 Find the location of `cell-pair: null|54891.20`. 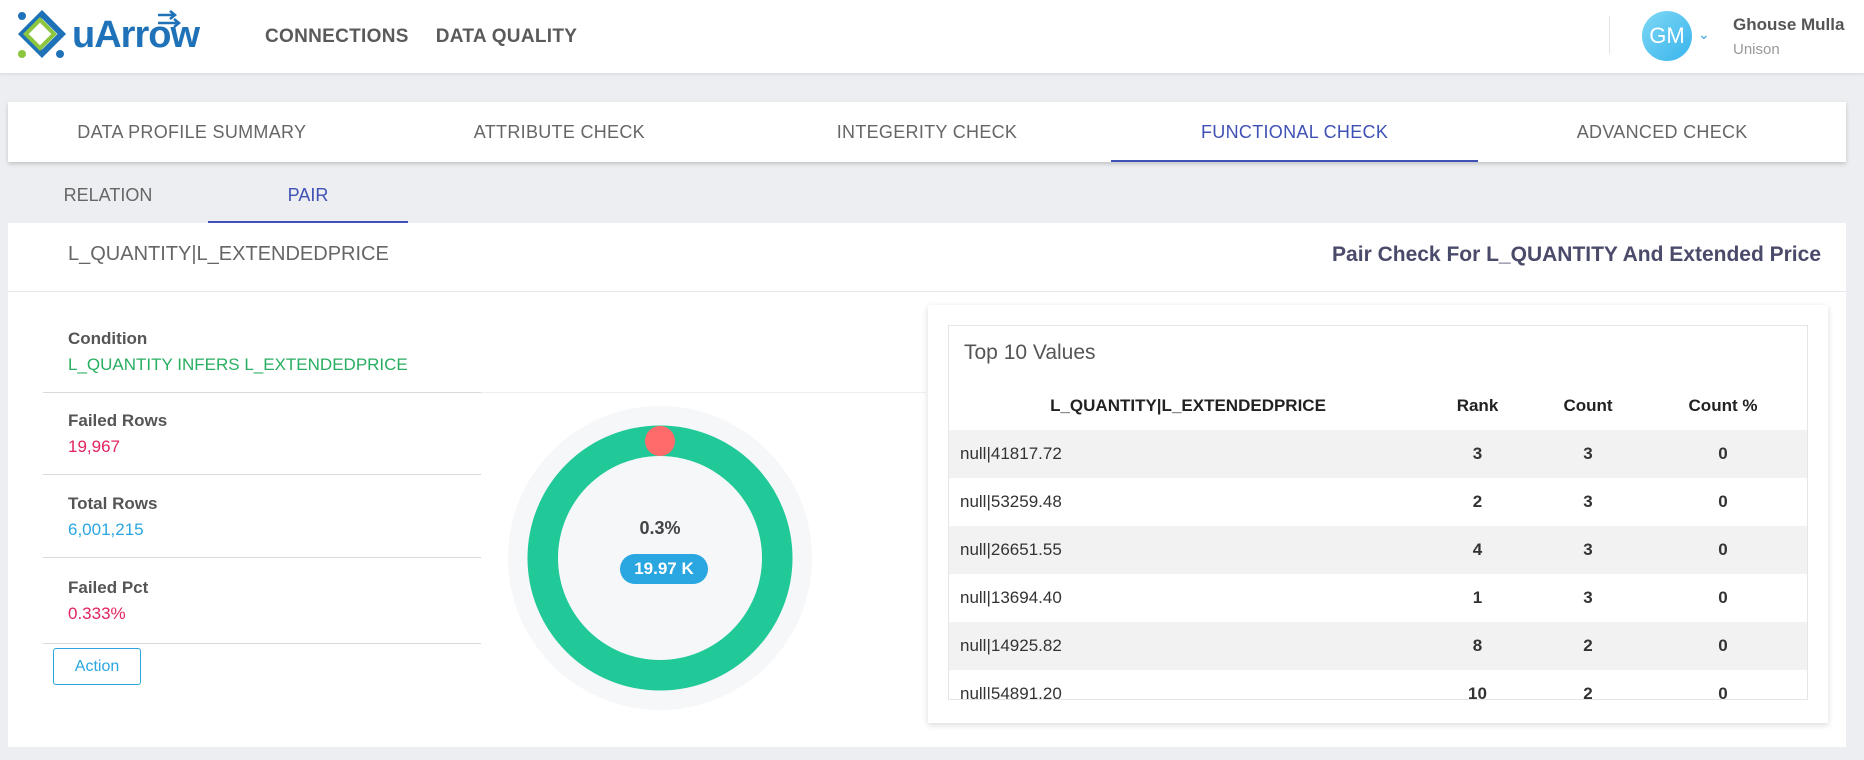

cell-pair: null|54891.20 is located at coordinates (1011, 692).